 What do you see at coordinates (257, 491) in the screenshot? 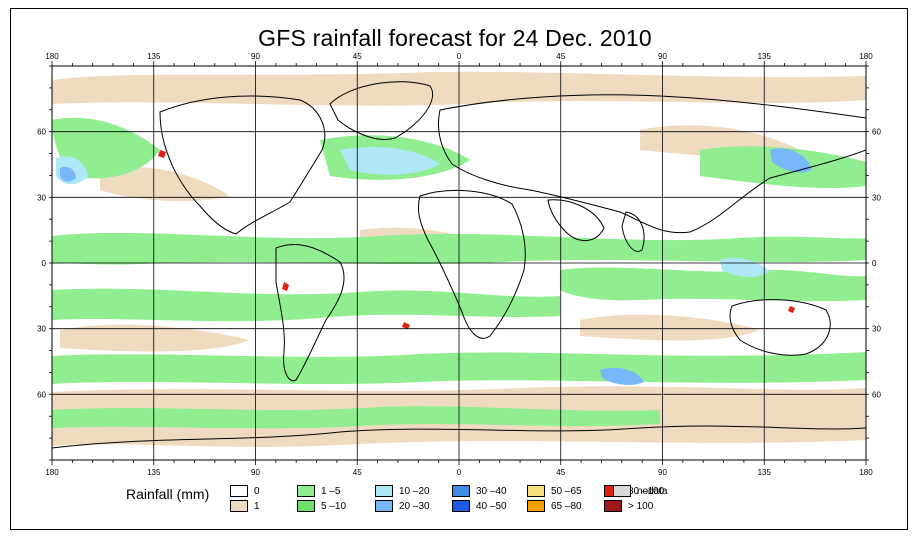
I see `legend-label: 0` at bounding box center [257, 491].